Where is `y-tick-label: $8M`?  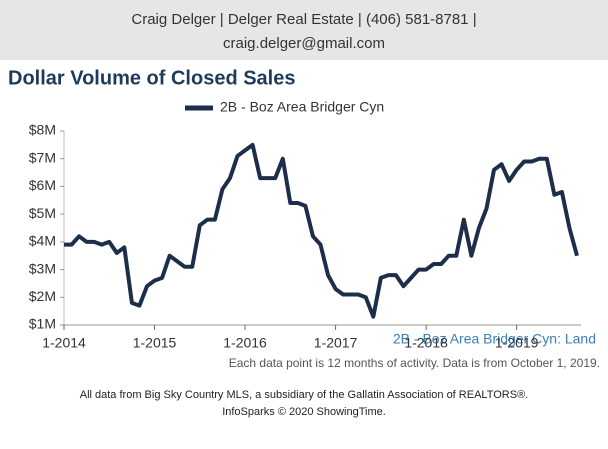 y-tick-label: $8M is located at coordinates (42, 130).